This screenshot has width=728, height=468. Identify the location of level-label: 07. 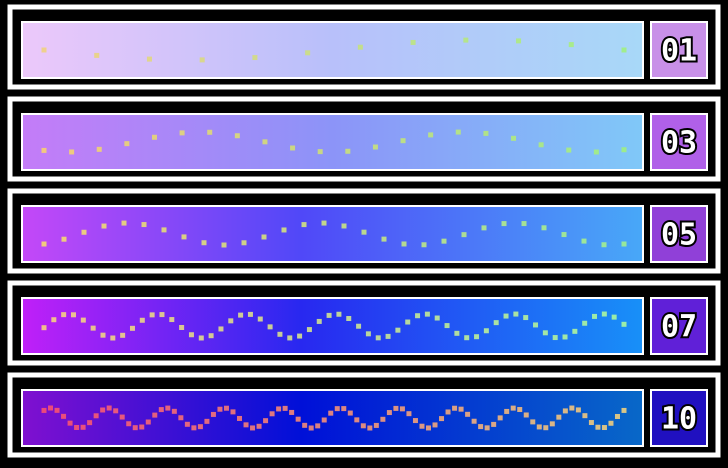
(679, 327).